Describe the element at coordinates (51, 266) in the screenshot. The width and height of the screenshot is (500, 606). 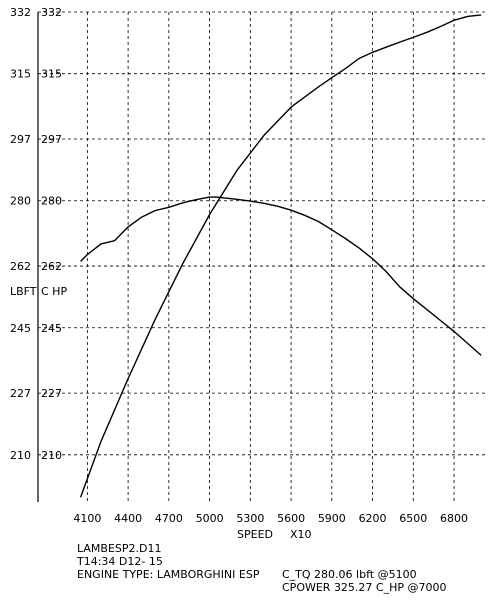
I see `y-tick-label-hp-262: 262` at that location.